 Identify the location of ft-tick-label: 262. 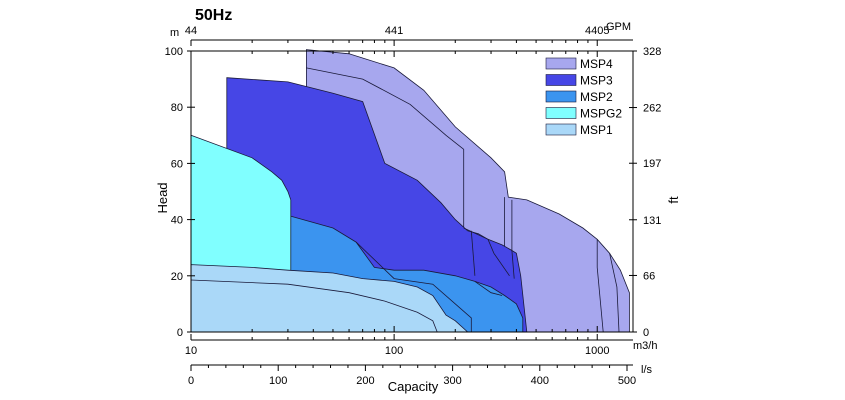
(652, 109).